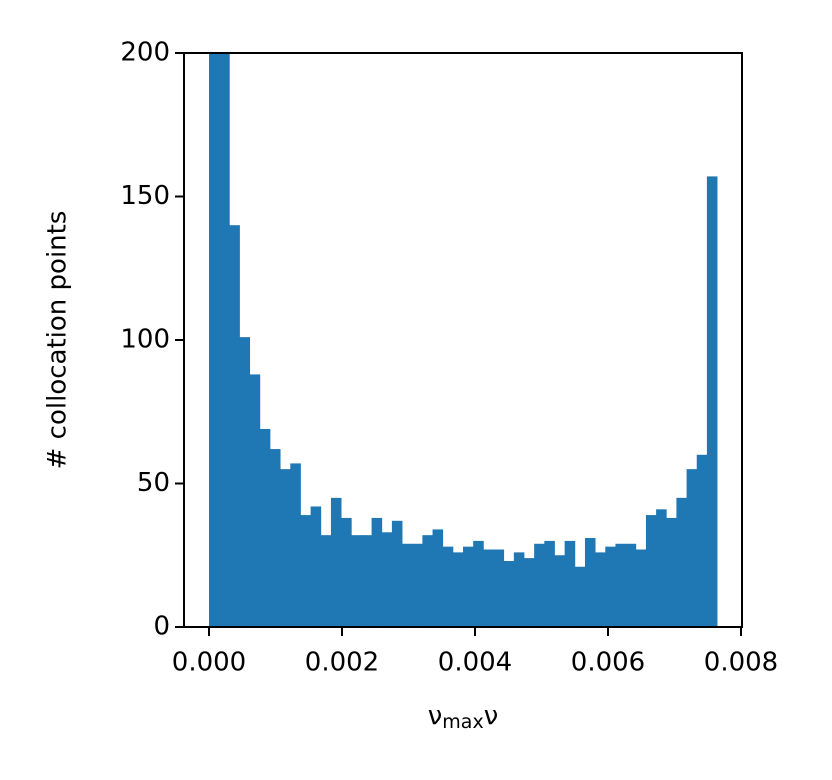  I want to click on x-label-sub: max, so click(462, 722).